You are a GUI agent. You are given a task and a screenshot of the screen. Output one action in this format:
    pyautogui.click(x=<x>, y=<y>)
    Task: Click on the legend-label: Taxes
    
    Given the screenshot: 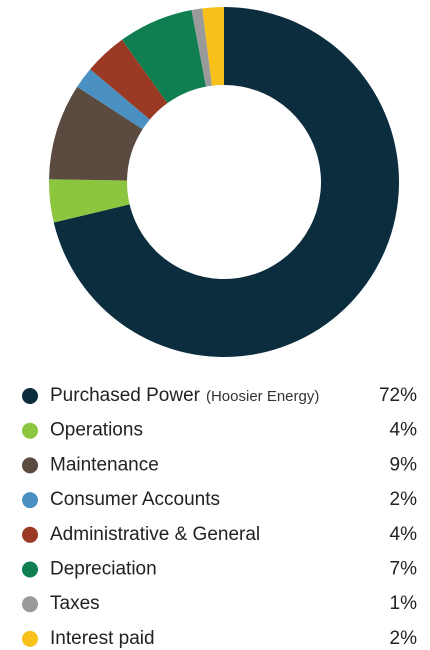 What is the action you would take?
    pyautogui.click(x=75, y=603)
    